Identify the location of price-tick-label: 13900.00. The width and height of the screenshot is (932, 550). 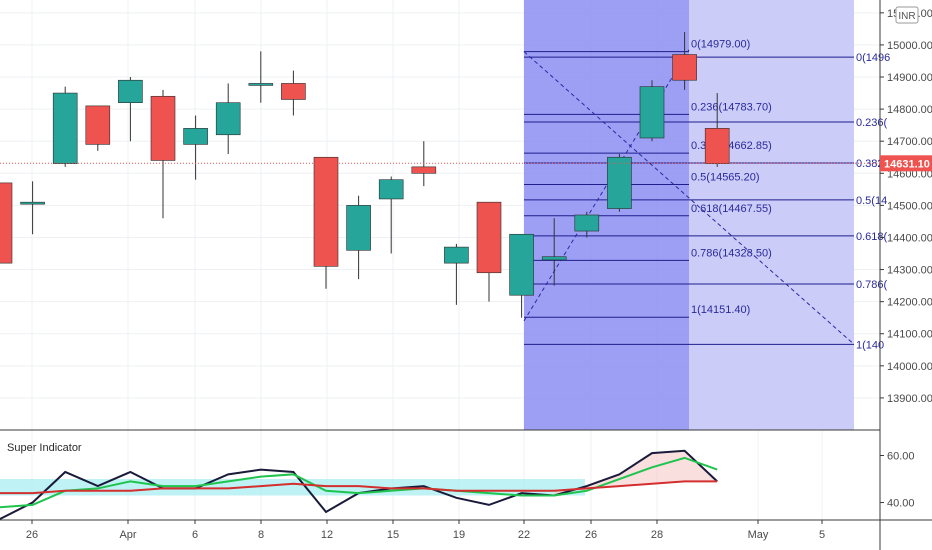
(909, 399).